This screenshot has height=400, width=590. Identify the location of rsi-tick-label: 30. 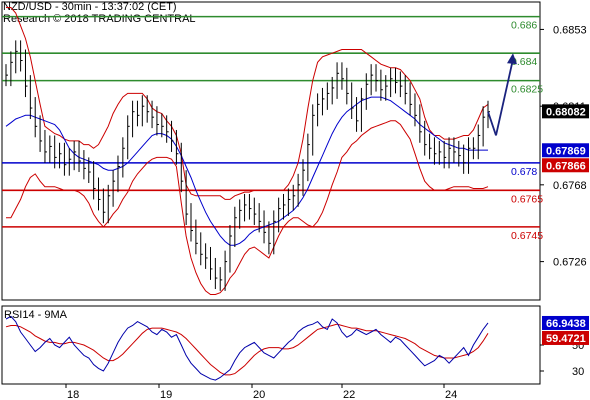
(578, 372).